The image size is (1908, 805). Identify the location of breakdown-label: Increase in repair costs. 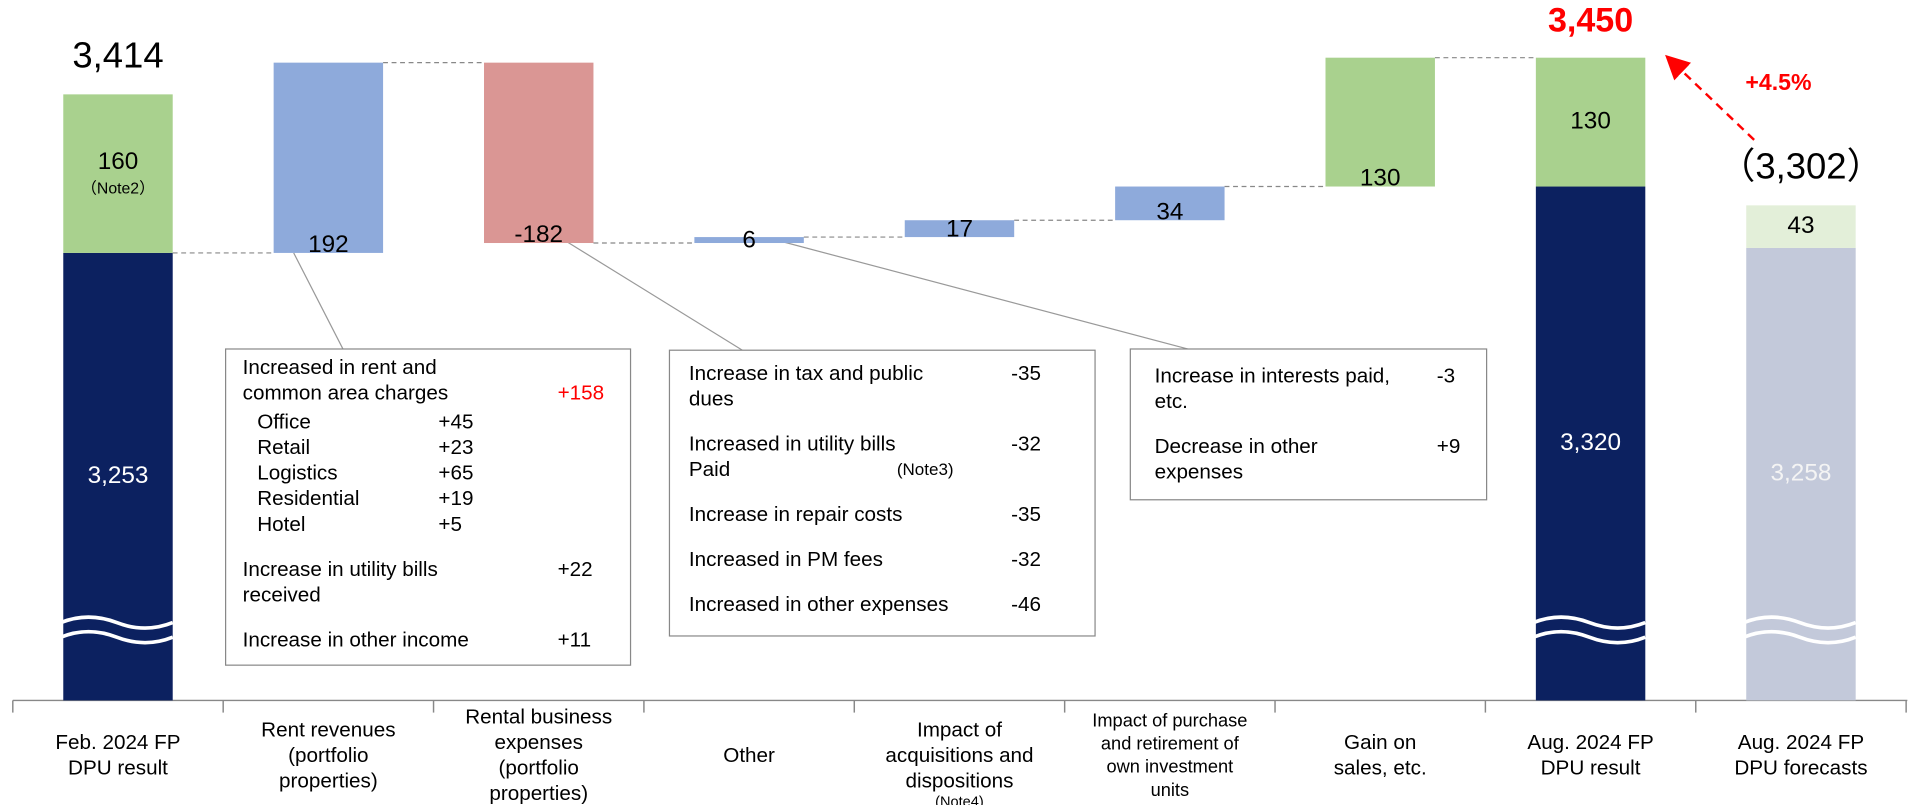
(796, 514).